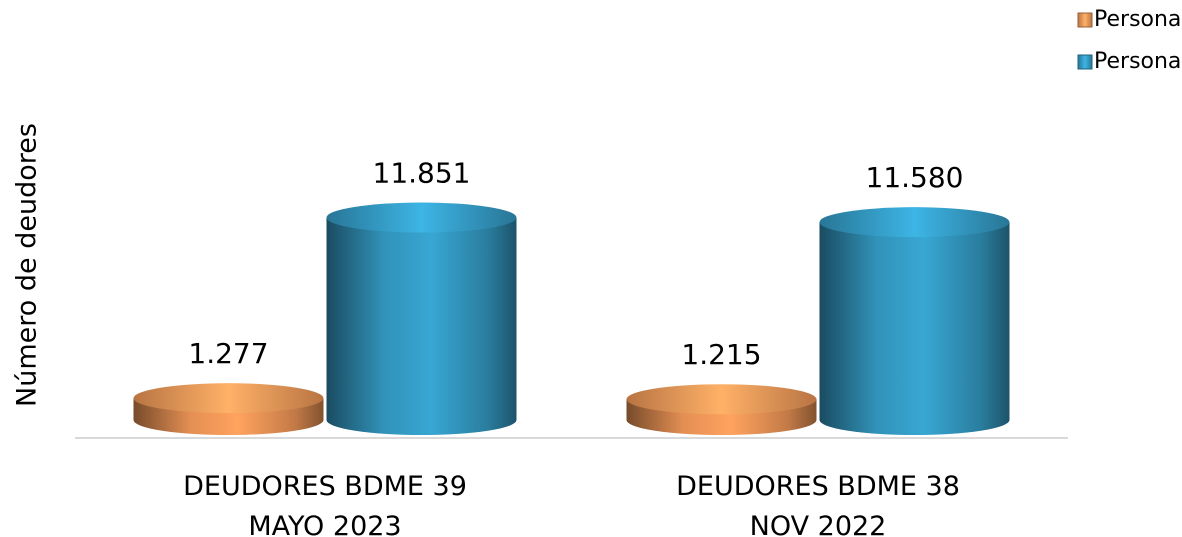  What do you see at coordinates (325, 504) in the screenshot?
I see `x-tick-label: DEUDORES BDME 39 MAYO 2023` at bounding box center [325, 504].